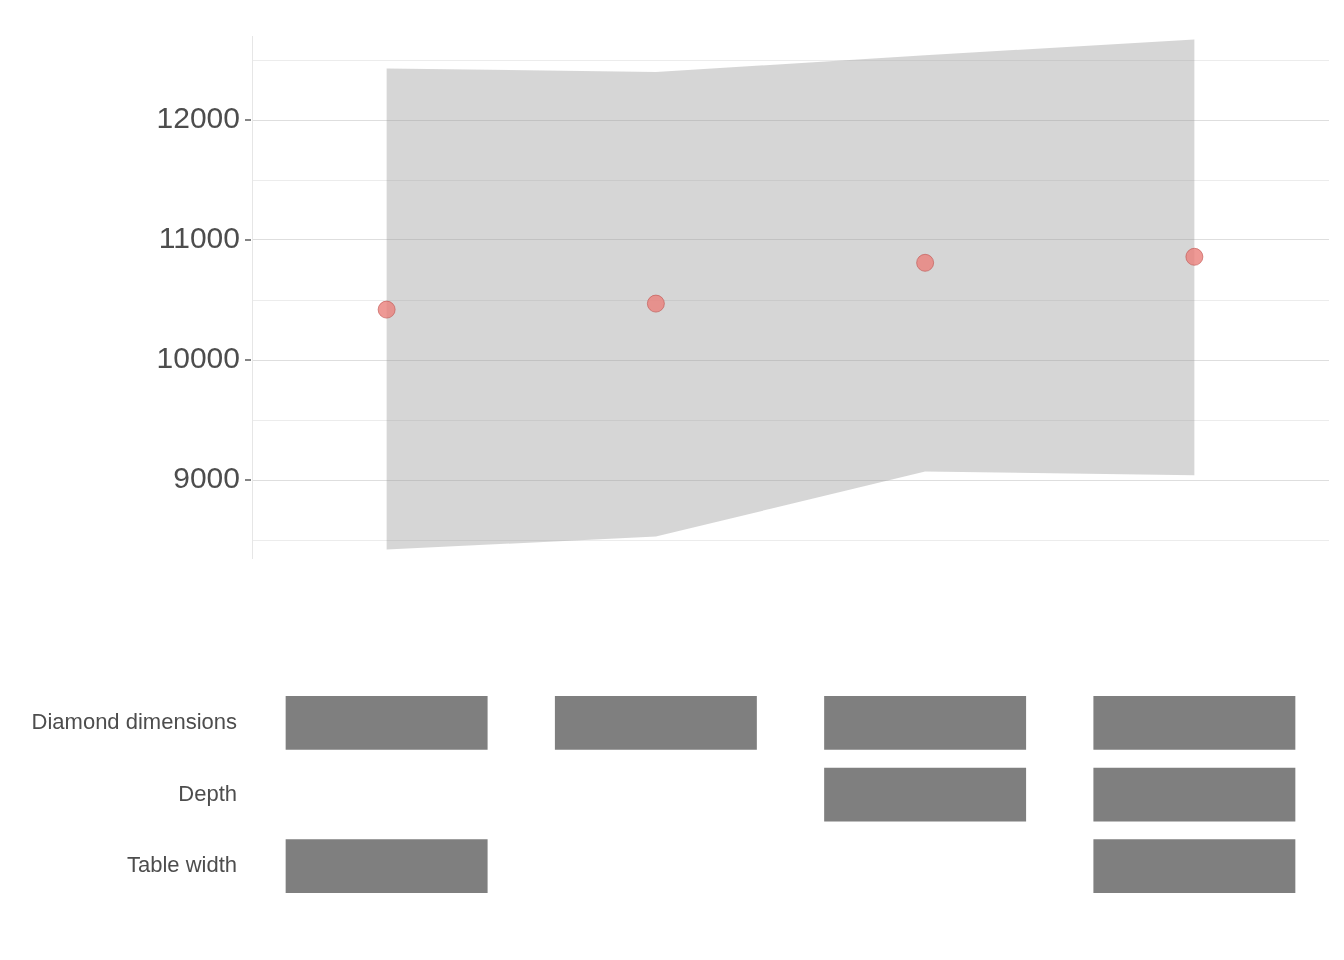 This screenshot has height=960, width=1344. Describe the element at coordinates (181, 865) in the screenshot. I see `y-tick-label: Table width` at that location.